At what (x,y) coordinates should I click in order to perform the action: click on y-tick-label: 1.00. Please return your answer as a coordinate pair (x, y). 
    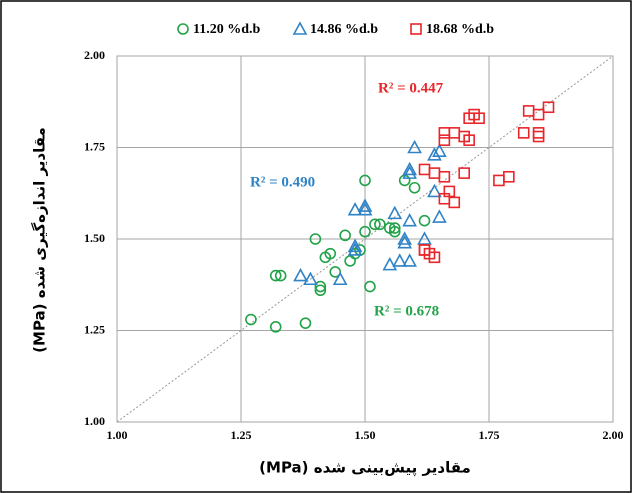
    Looking at the image, I should click on (94, 421).